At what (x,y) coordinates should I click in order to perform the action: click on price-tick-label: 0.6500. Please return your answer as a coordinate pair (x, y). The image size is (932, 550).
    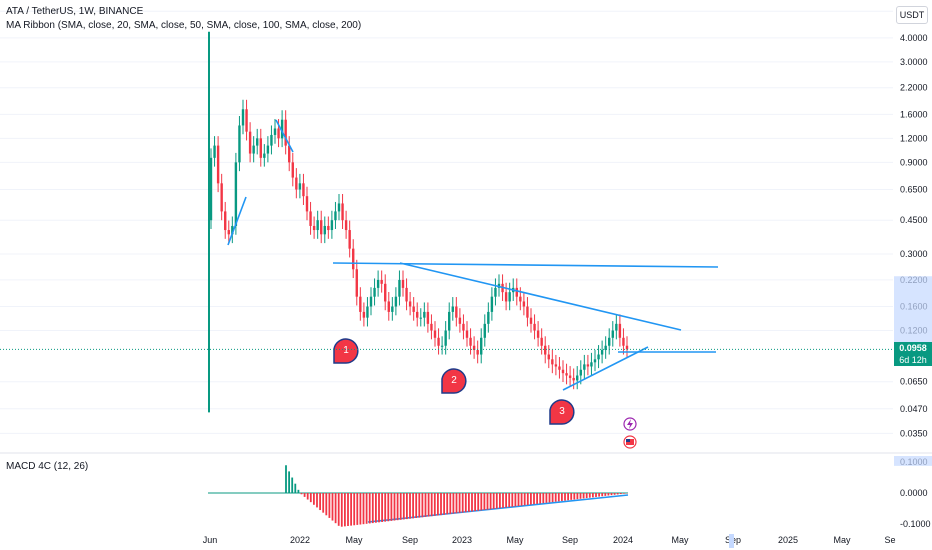
    Looking at the image, I should click on (914, 190).